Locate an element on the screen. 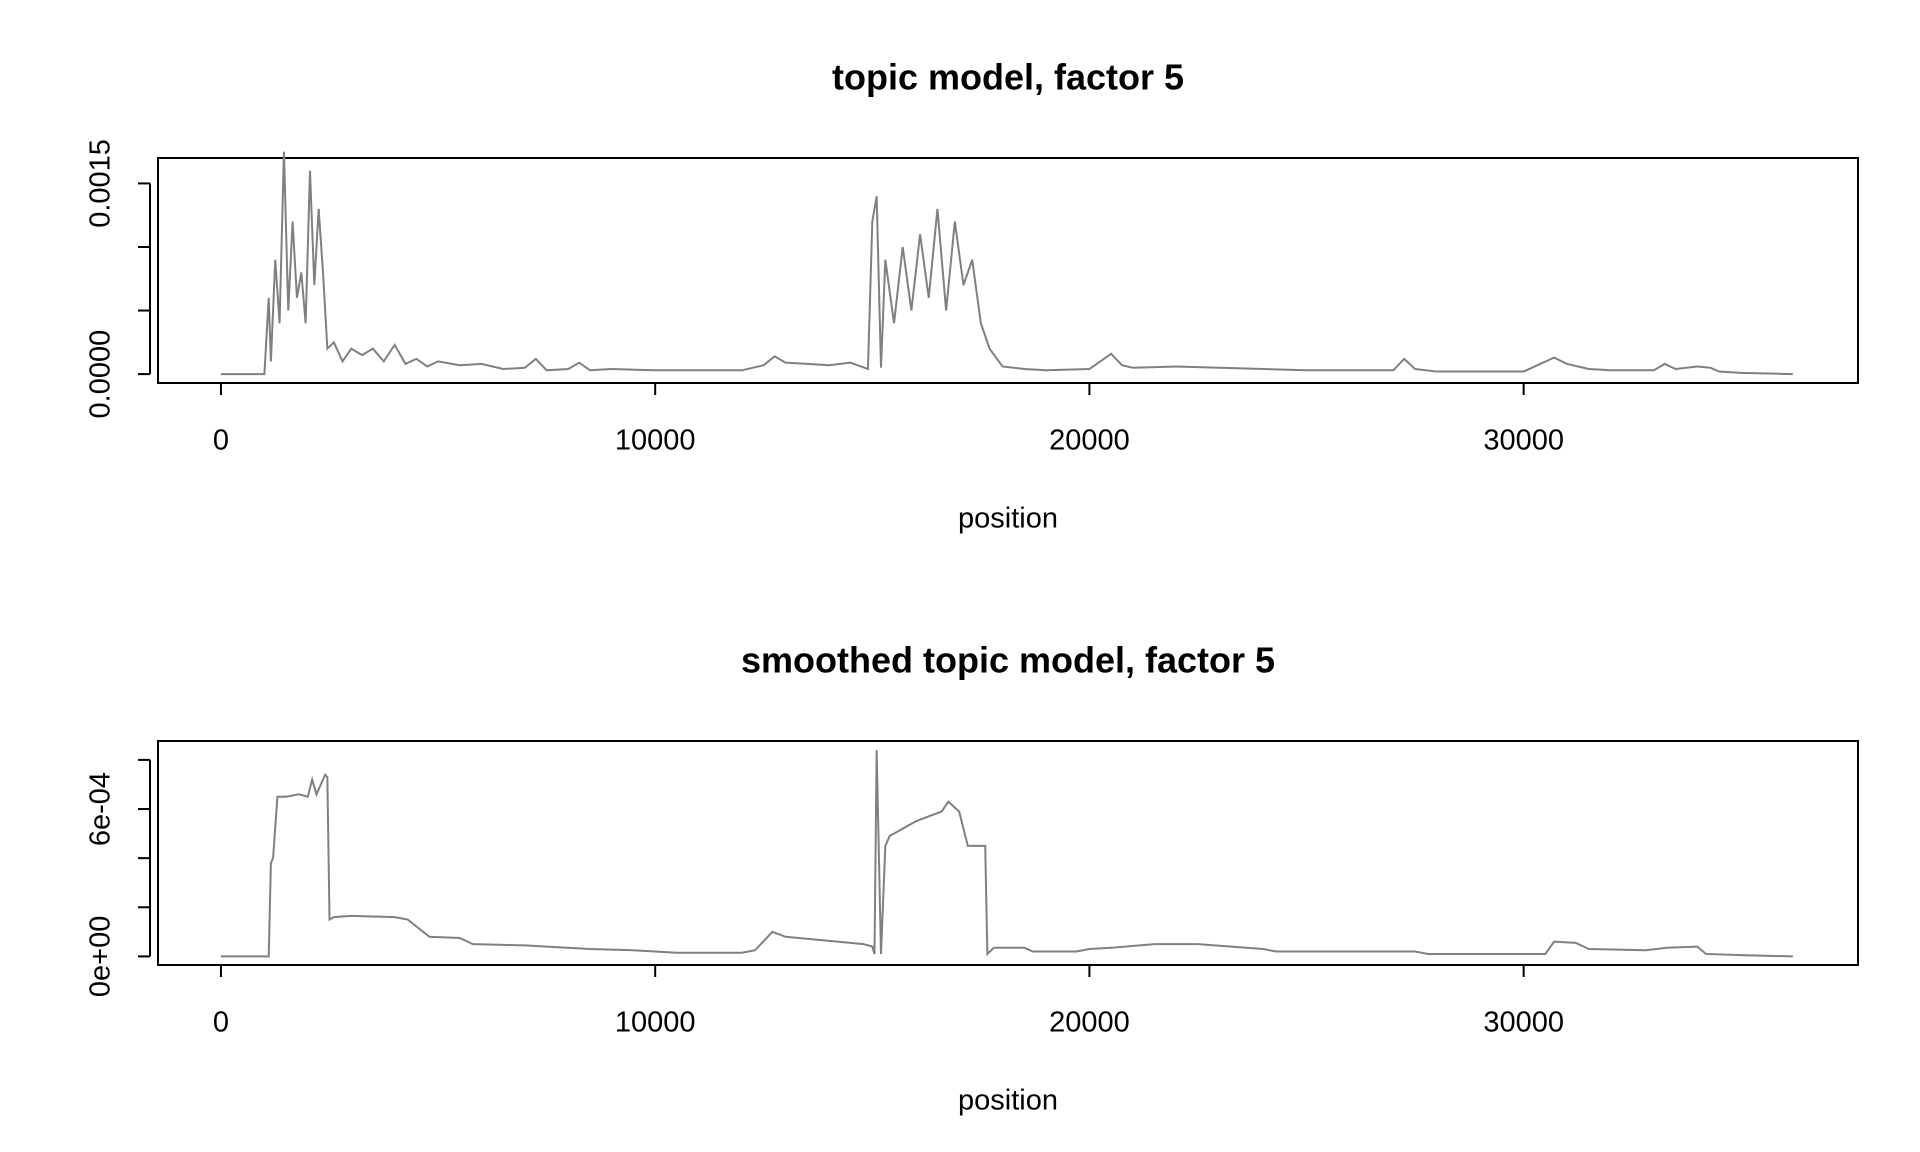  y-tick-label: 6e-04 is located at coordinates (101, 809).